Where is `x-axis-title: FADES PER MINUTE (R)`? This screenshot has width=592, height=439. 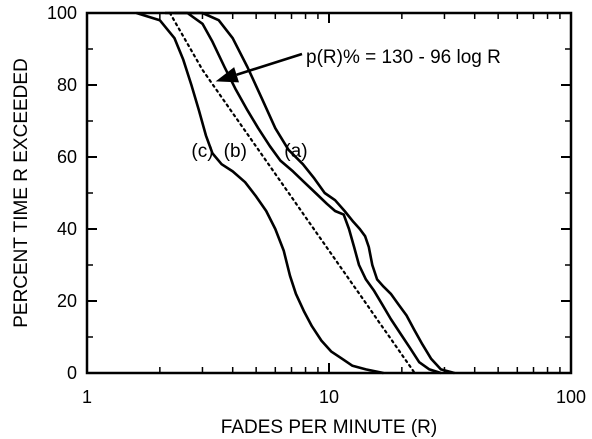 x-axis-title: FADES PER MINUTE (R) is located at coordinates (329, 427).